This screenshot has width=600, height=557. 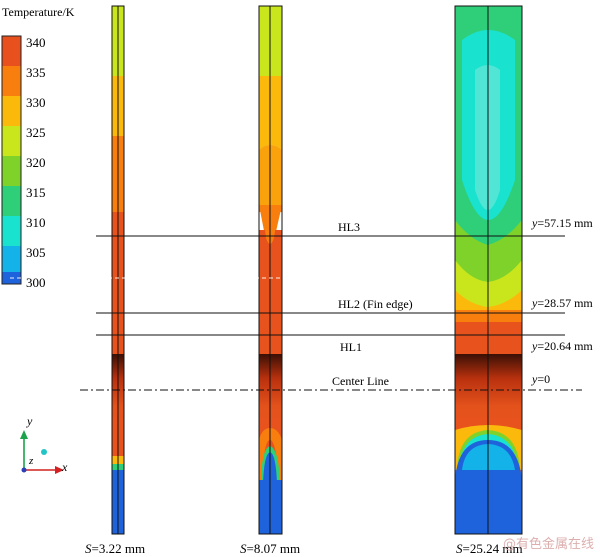 I want to click on legend-colorbar, so click(x=11, y=160).